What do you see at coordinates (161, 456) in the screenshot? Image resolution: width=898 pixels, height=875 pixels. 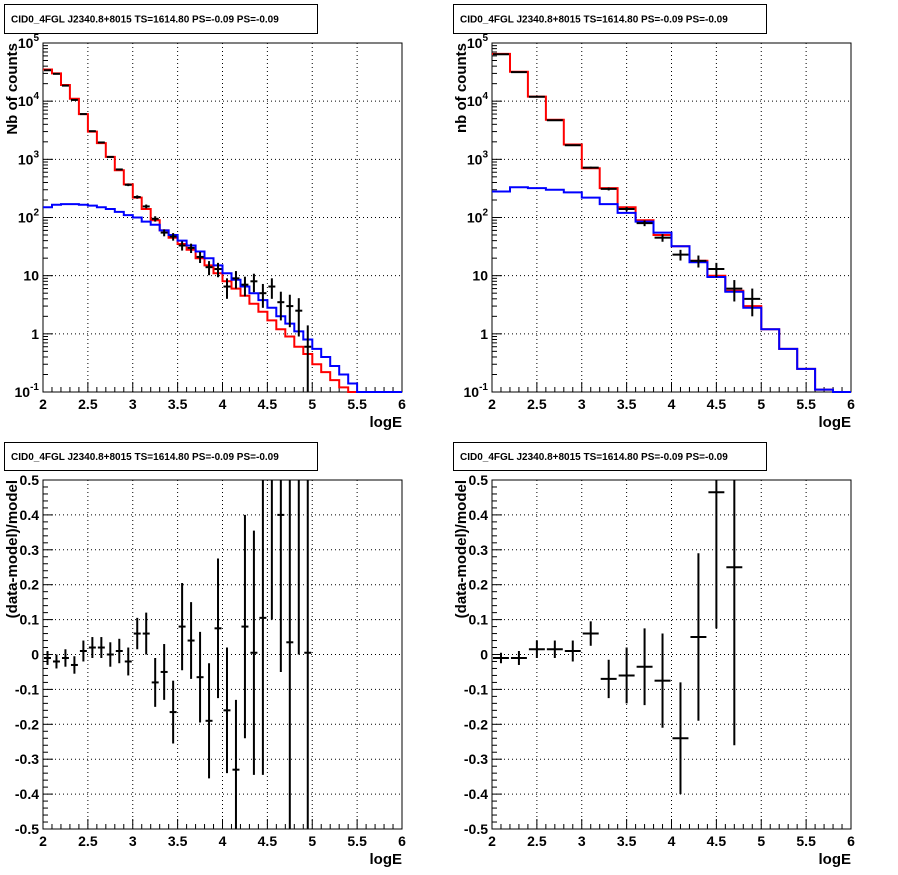 I see `title-box` at bounding box center [161, 456].